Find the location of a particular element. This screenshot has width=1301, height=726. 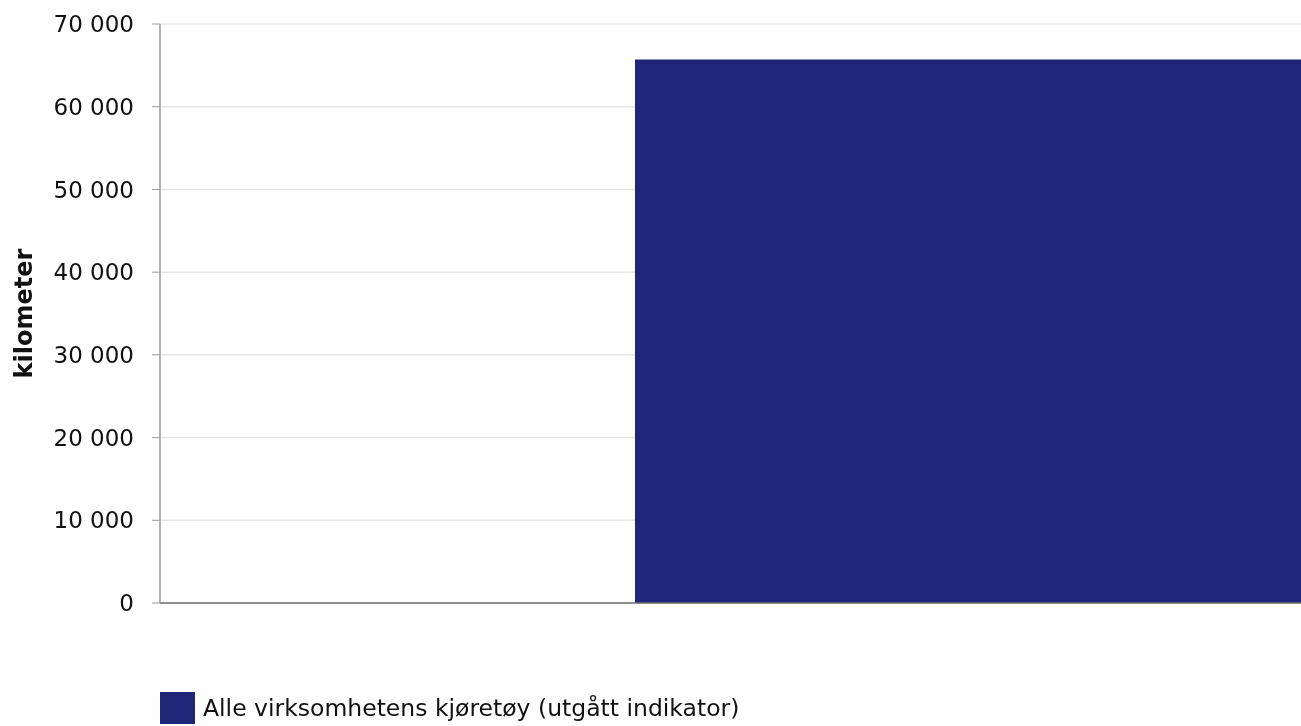

y-axis-title: kilometer is located at coordinates (24, 313).